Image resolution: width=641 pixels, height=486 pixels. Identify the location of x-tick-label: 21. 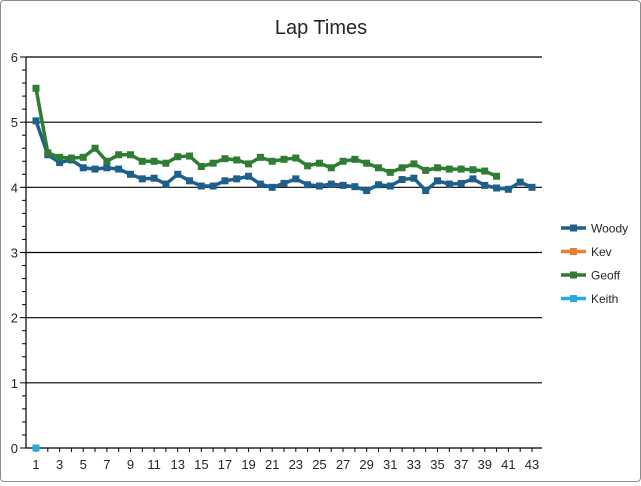
(272, 464).